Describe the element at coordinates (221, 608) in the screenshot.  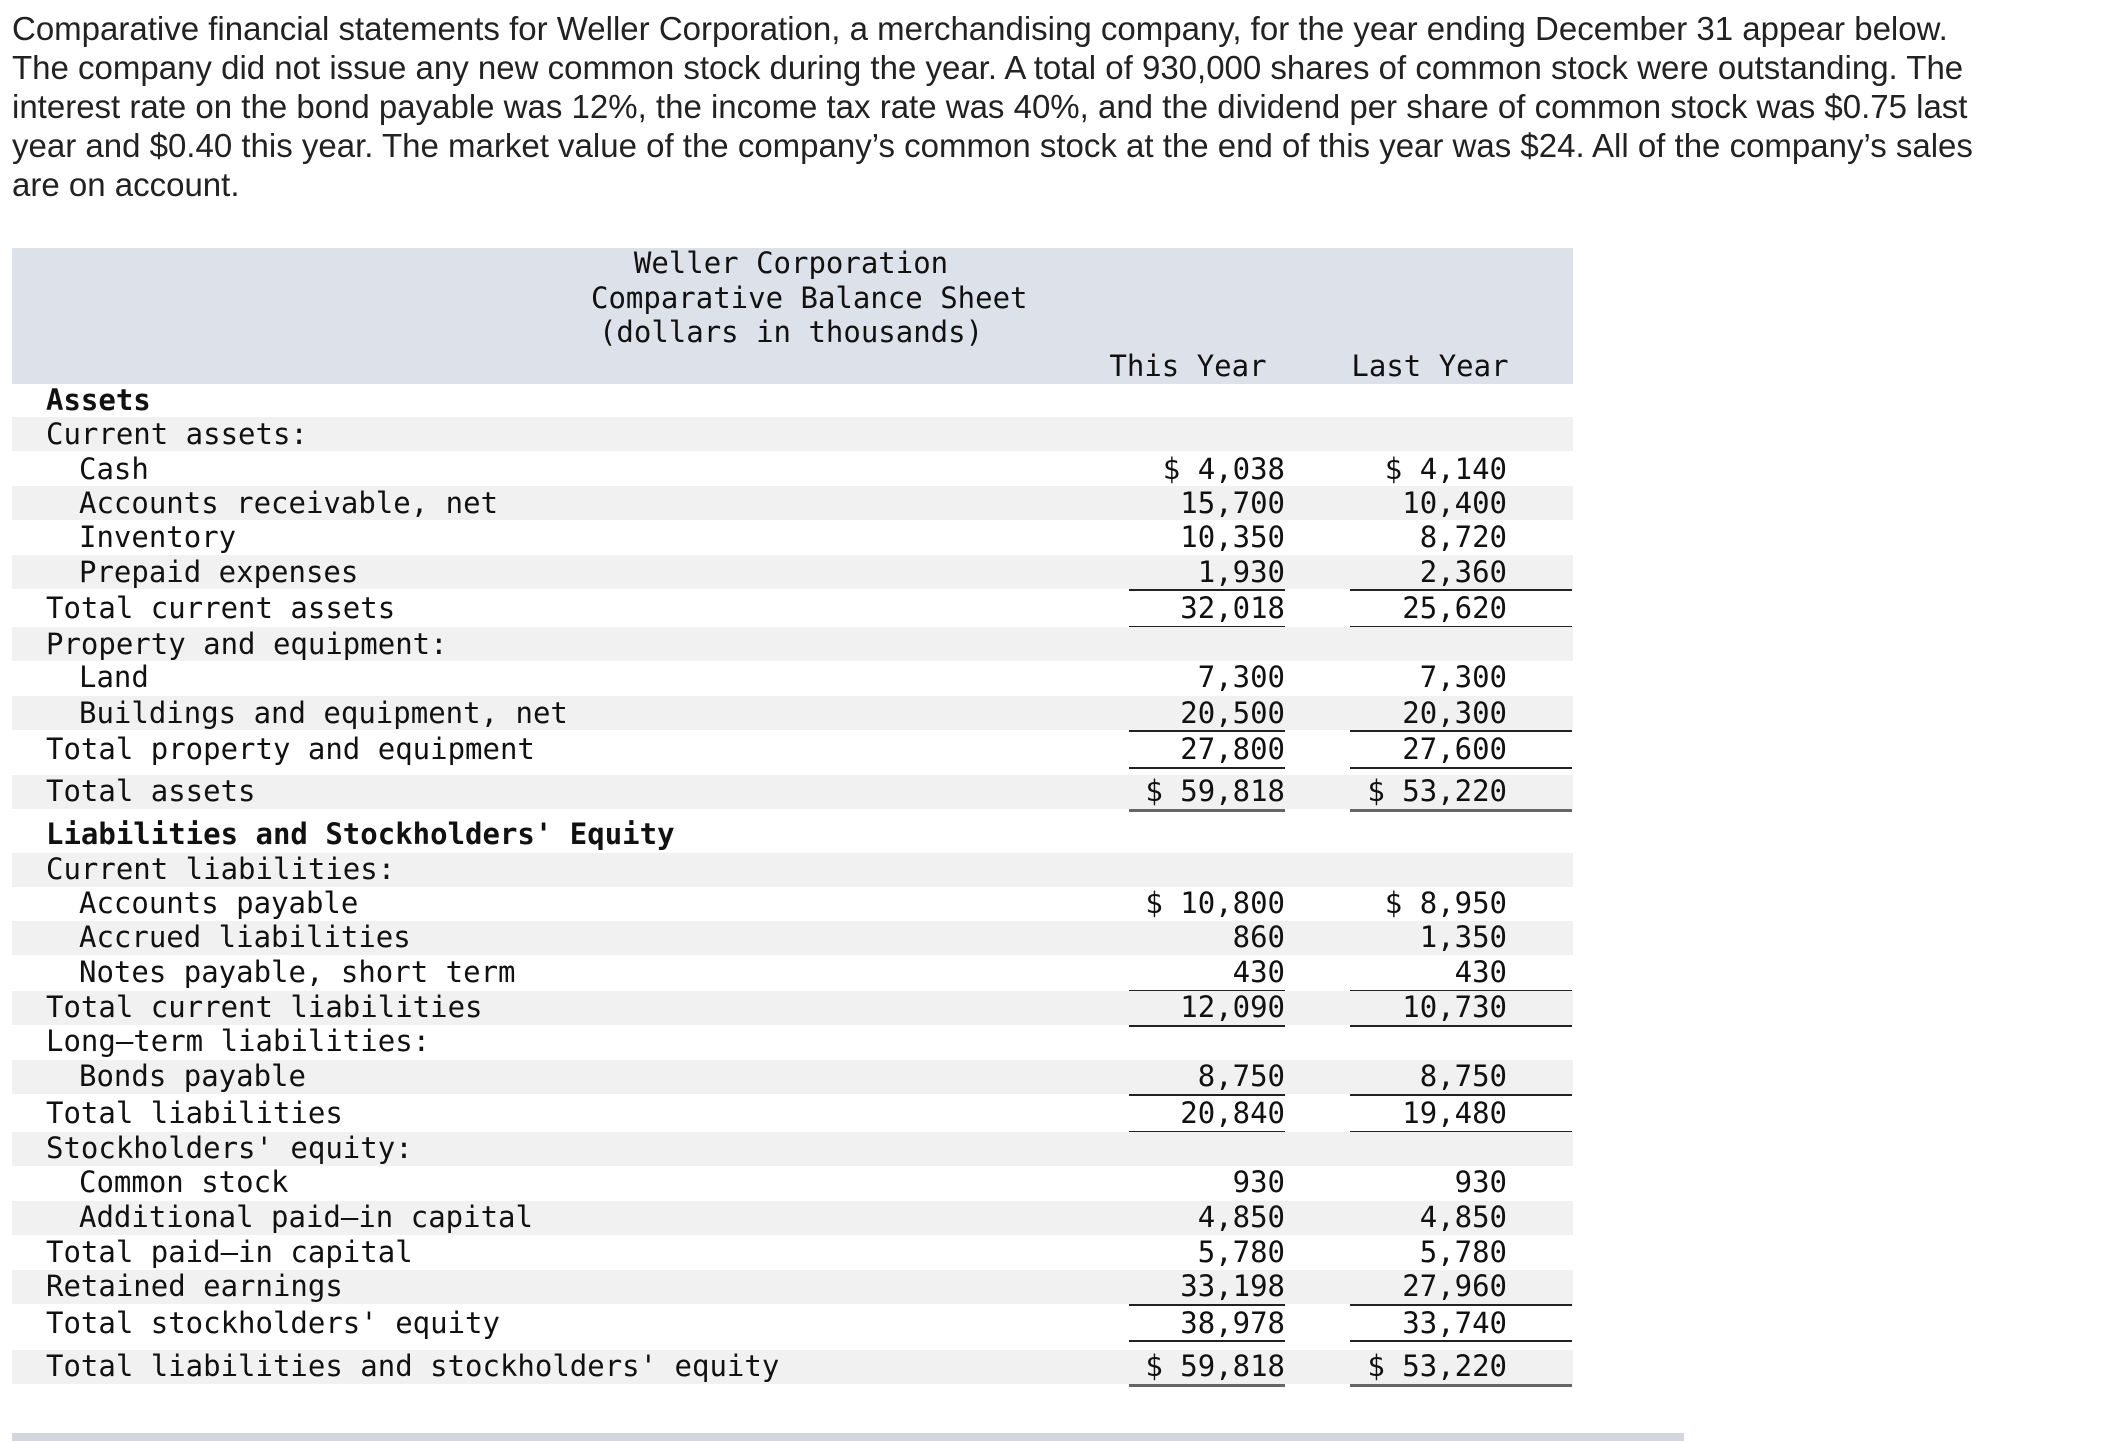
I see `row-label: Total current assets` at that location.